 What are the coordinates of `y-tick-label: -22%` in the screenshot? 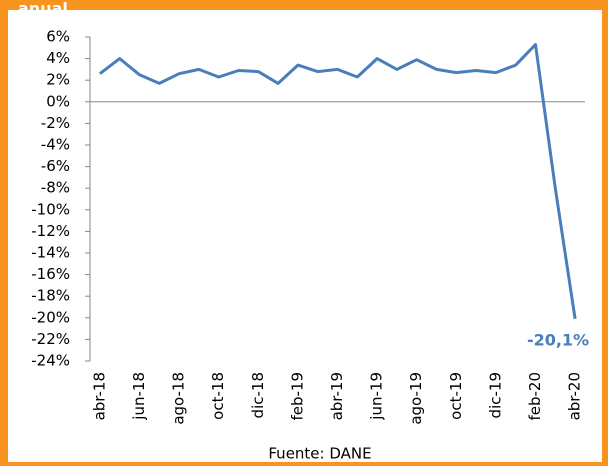 It's located at (50, 339).